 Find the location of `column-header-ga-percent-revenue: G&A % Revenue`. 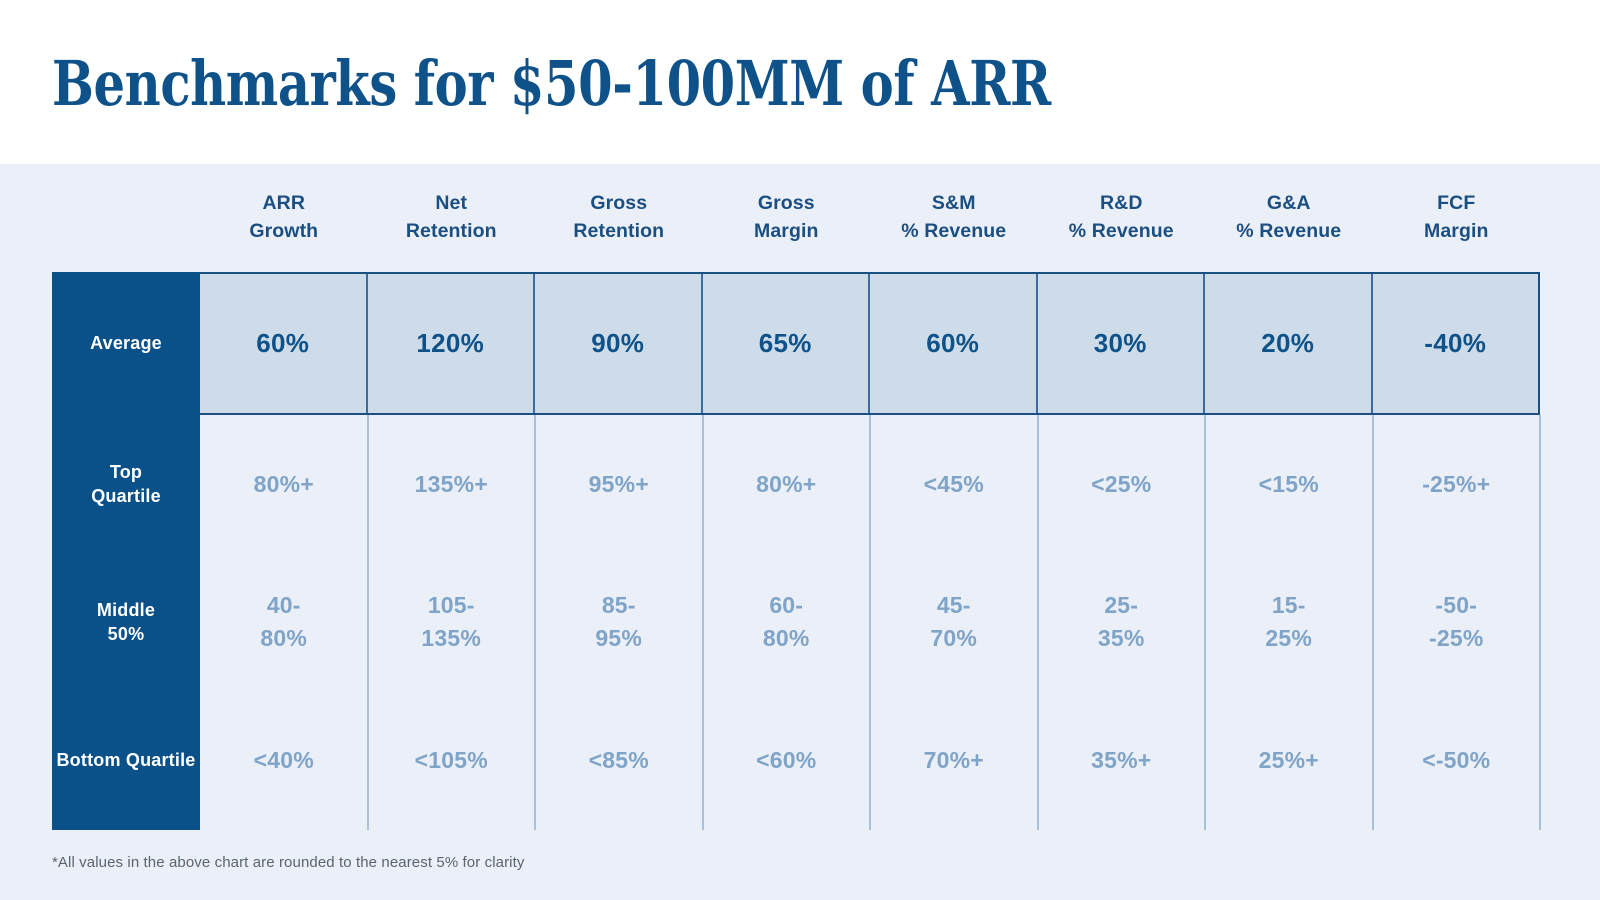

column-header-ga-percent-revenue: G&A % Revenue is located at coordinates (1289, 217).